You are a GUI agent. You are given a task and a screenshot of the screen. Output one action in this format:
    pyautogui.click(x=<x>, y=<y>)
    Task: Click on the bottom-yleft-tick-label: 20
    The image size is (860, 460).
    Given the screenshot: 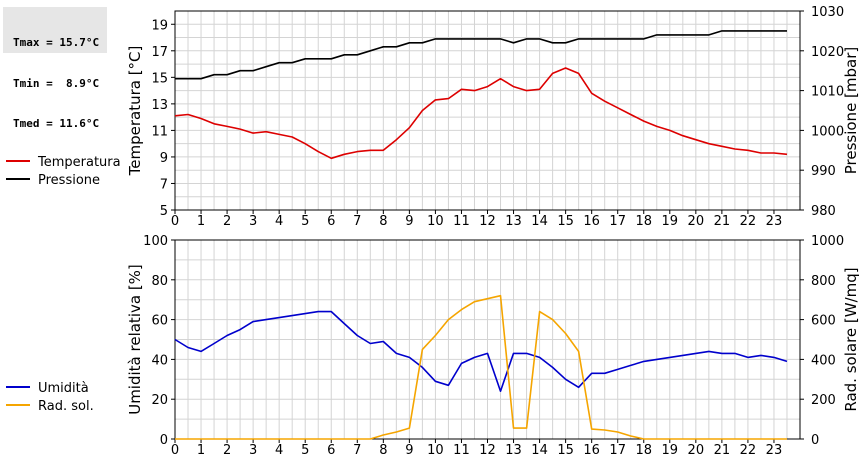 What is the action you would take?
    pyautogui.click(x=159, y=400)
    